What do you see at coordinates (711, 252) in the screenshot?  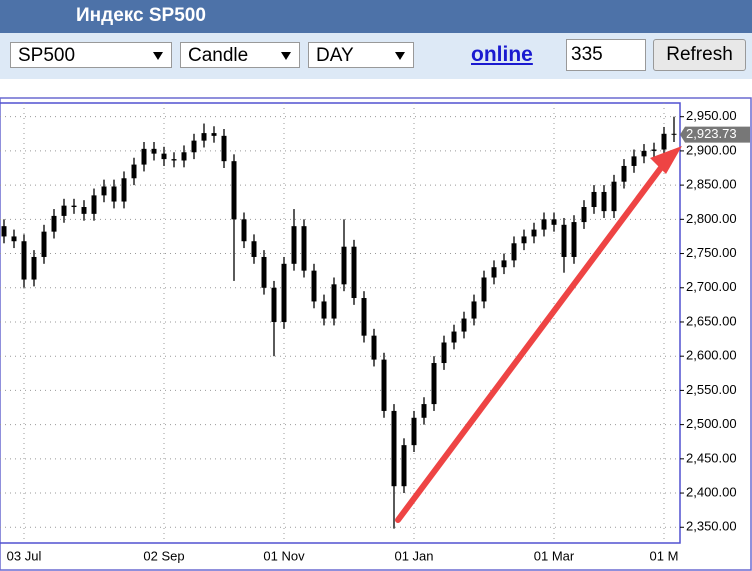 I see `y-tick-label: 2,750.00` at bounding box center [711, 252].